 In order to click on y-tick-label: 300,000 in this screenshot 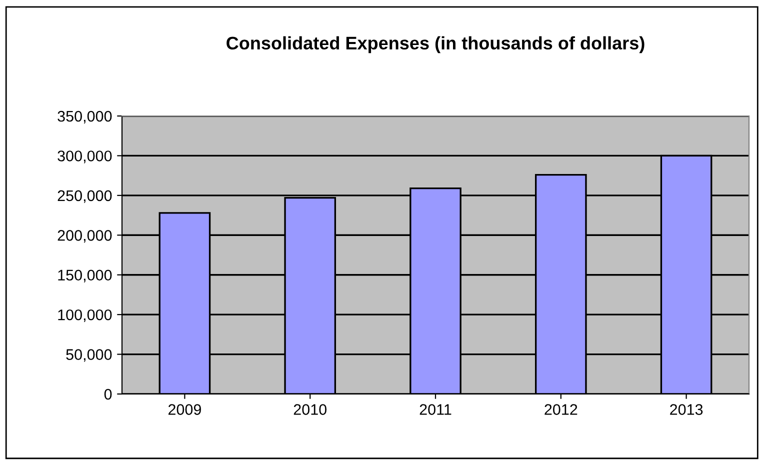, I will do `click(85, 157)`.